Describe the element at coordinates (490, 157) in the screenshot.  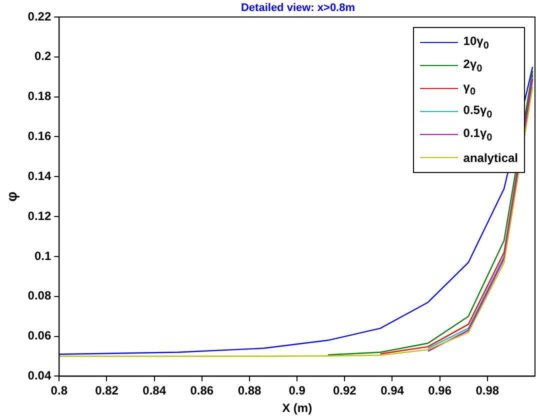
I see `legend-label: analytical` at that location.